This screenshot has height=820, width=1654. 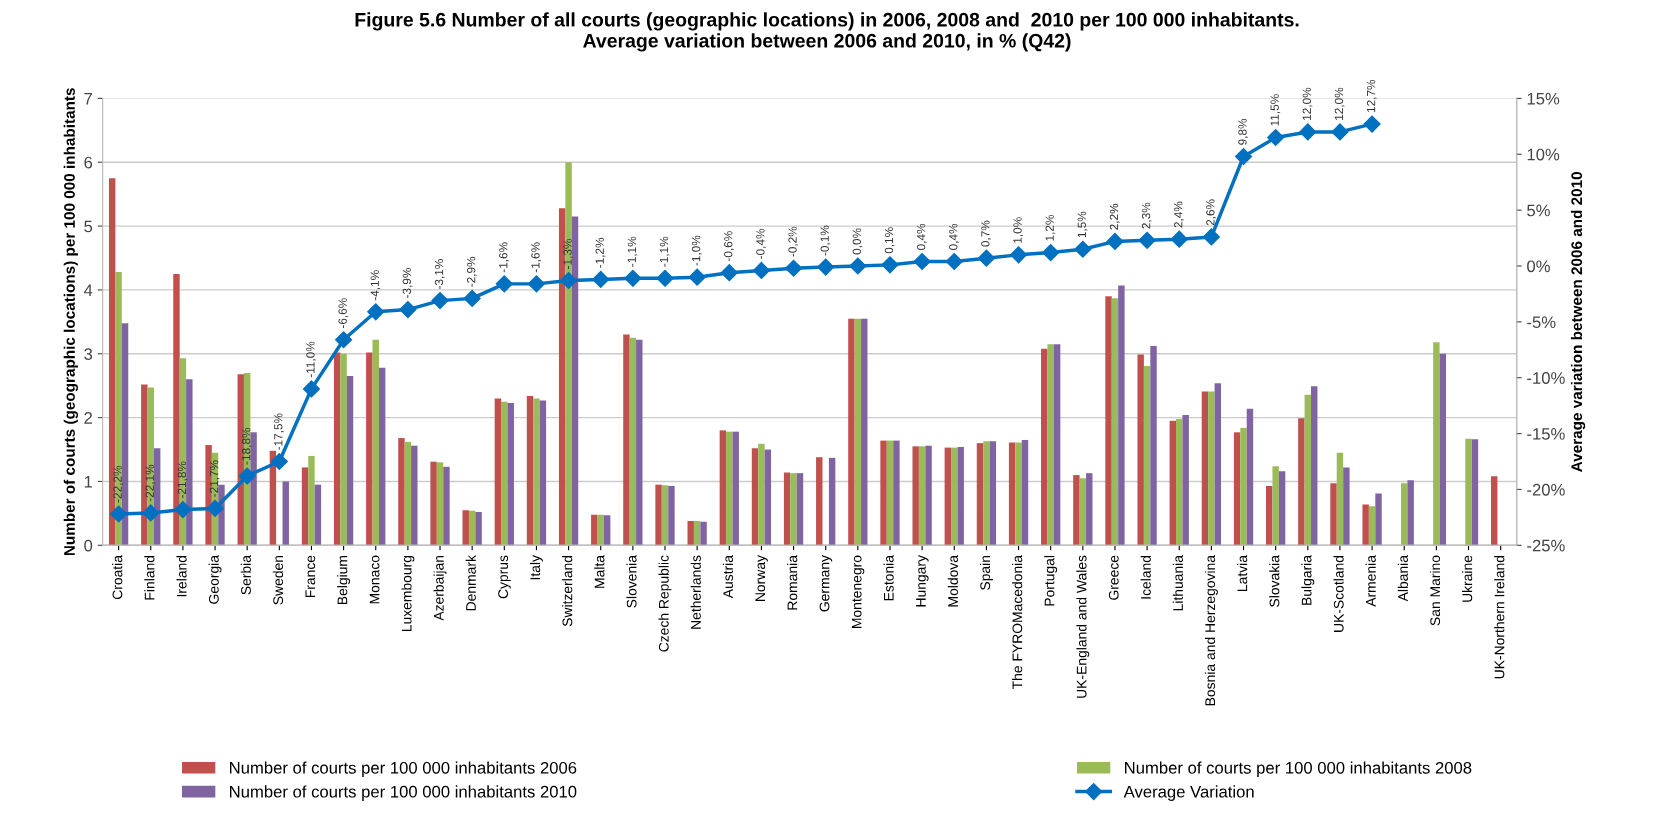 I want to click on data-label: -1,2%, so click(x=600, y=252).